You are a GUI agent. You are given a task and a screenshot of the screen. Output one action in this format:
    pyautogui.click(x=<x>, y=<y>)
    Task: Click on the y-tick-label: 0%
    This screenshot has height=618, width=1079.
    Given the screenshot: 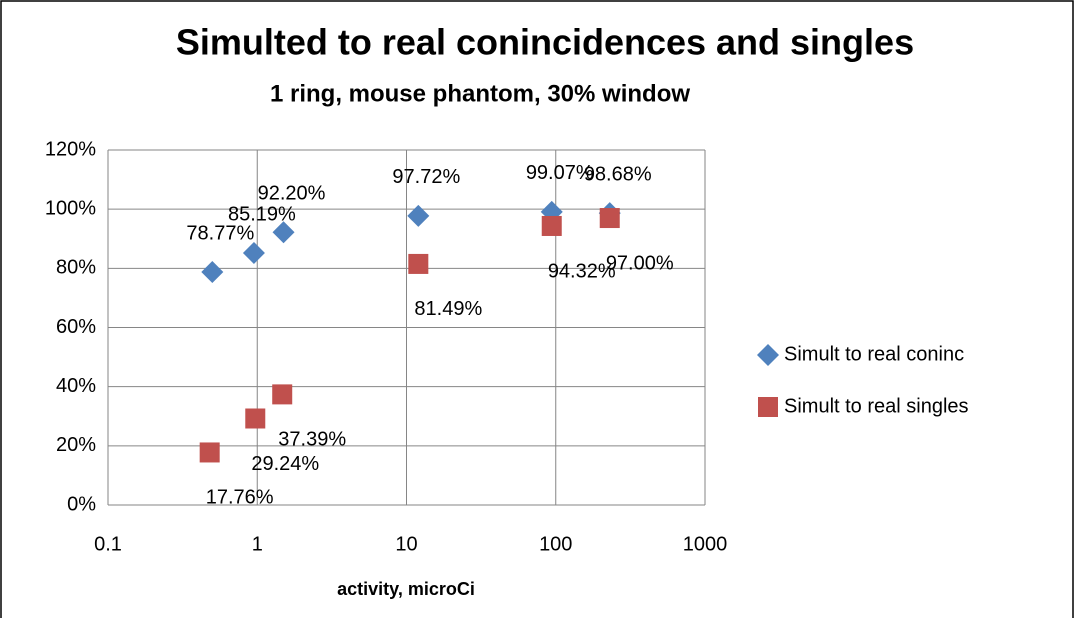 What is the action you would take?
    pyautogui.click(x=81, y=504)
    